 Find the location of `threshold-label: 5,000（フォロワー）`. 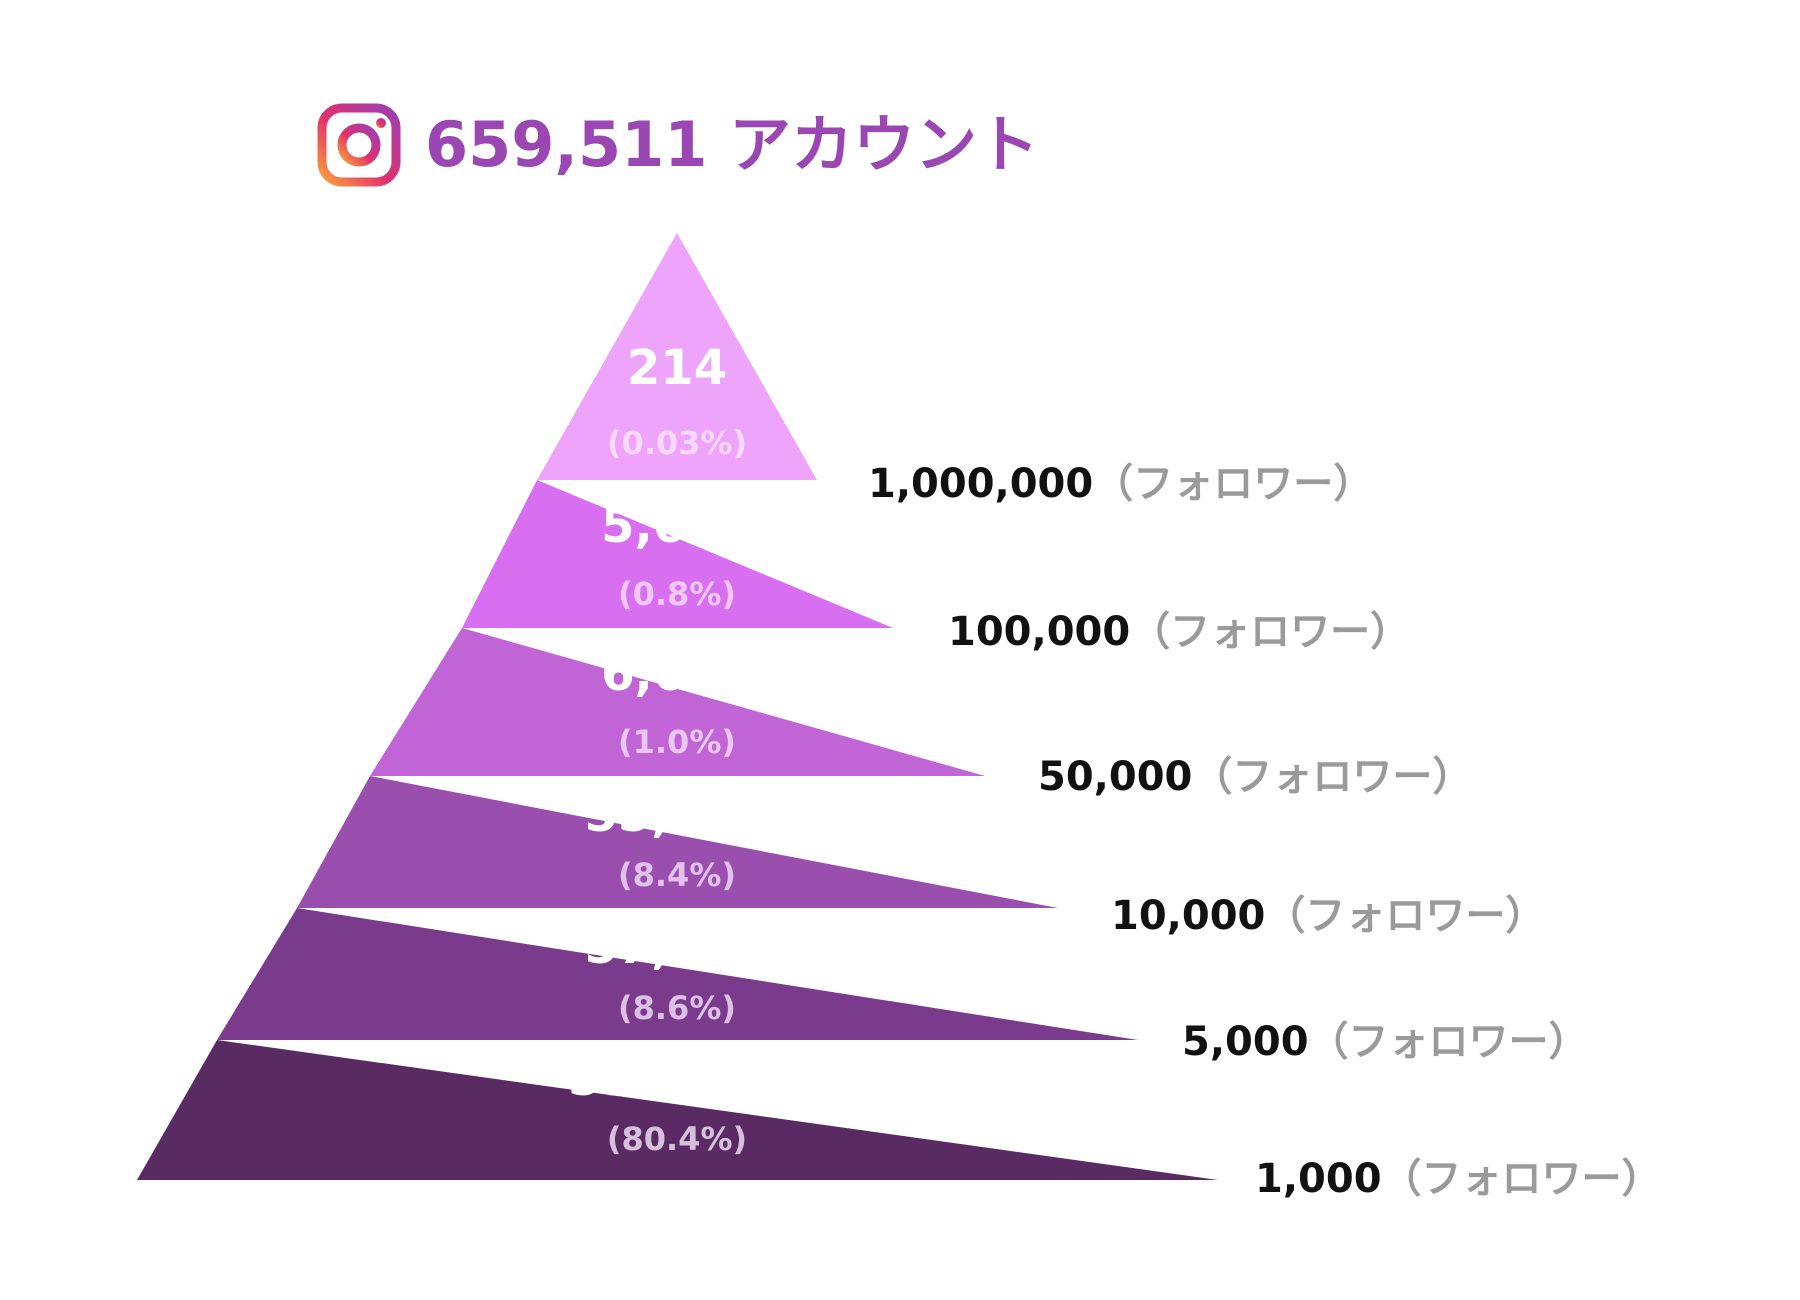

threshold-label: 5,000（フォロワー） is located at coordinates (1385, 1042).